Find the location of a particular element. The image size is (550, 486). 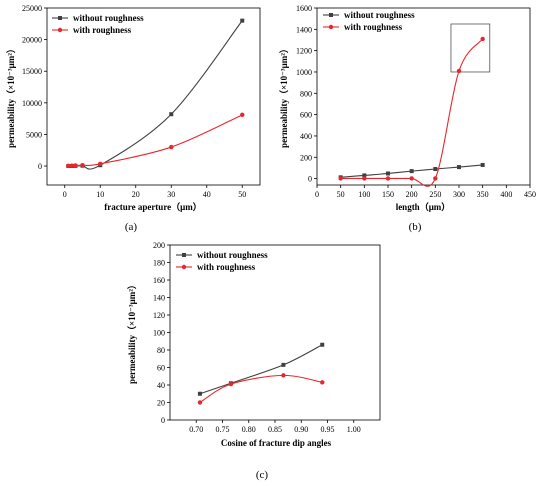

y-tick-label: 120 is located at coordinates (159, 315).